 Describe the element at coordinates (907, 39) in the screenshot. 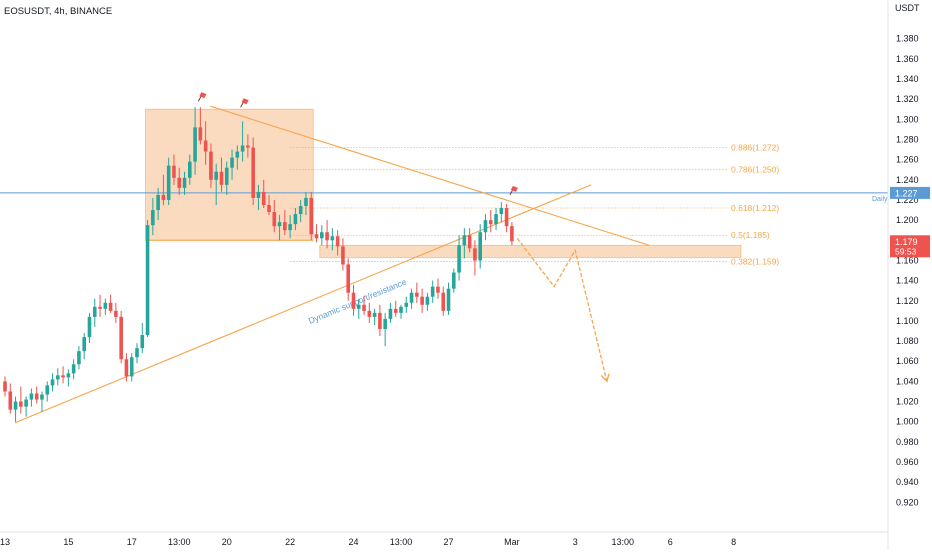

I see `price-tick-0: 1.380` at that location.